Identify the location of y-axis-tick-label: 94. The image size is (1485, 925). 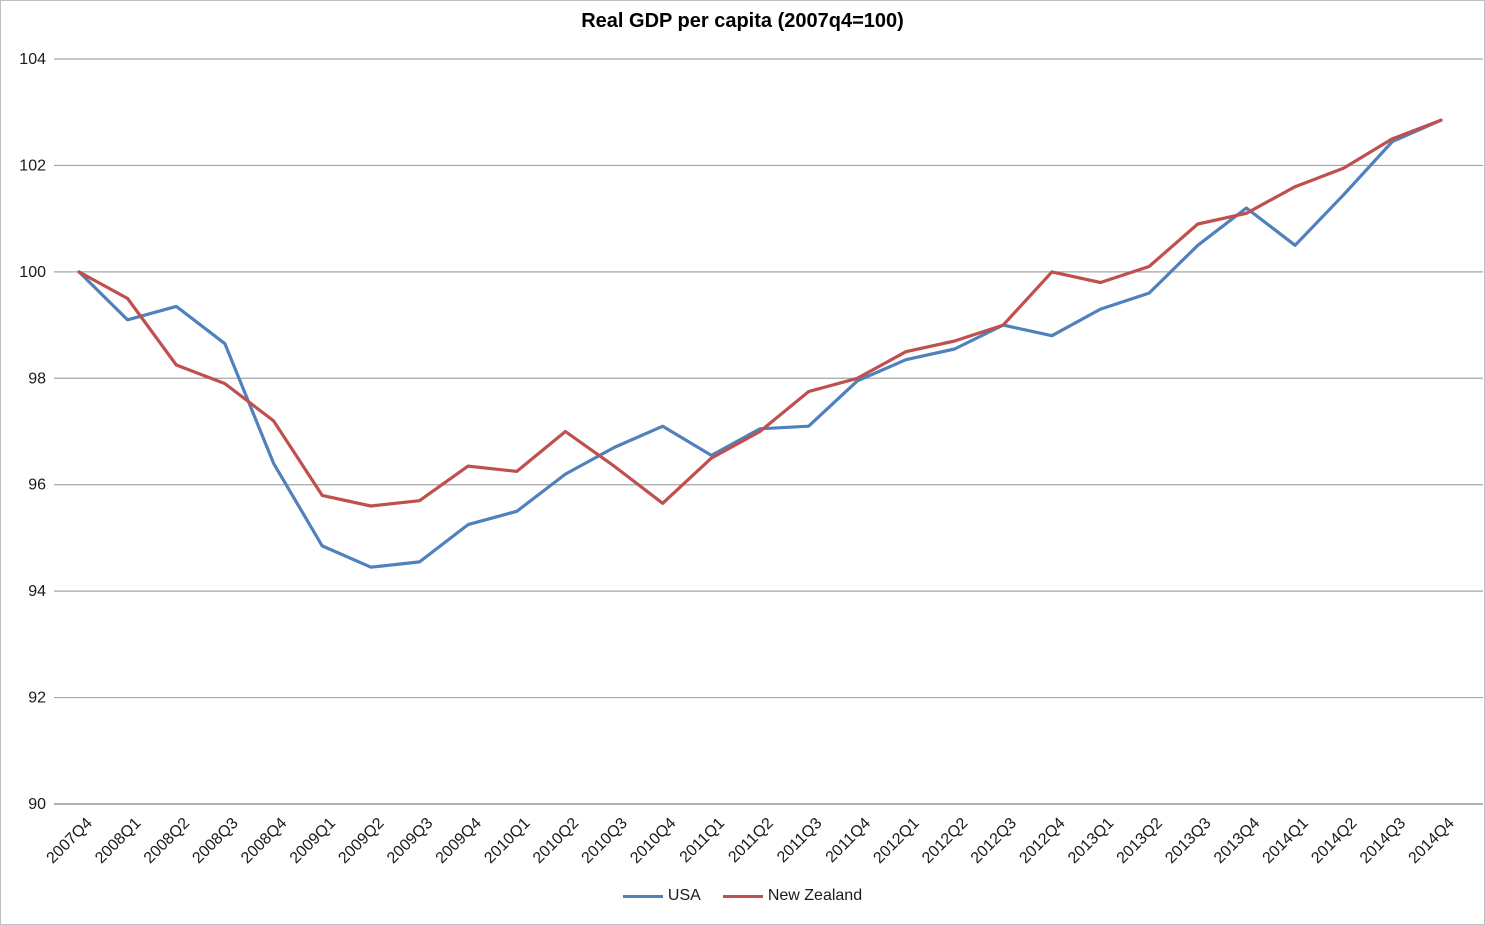
(37, 591).